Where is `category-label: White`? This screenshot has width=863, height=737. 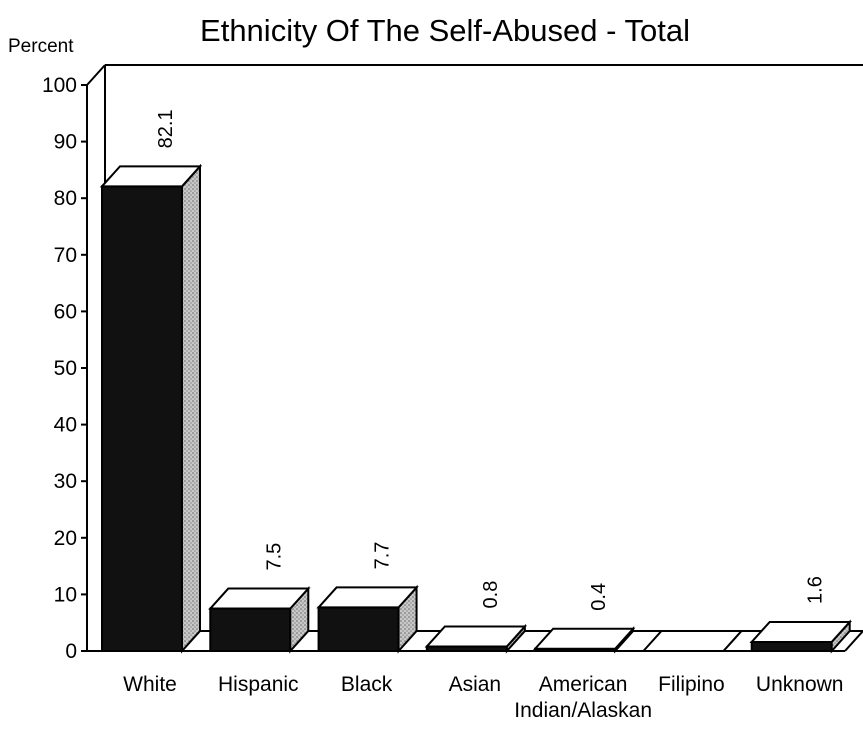 category-label: White is located at coordinates (150, 684).